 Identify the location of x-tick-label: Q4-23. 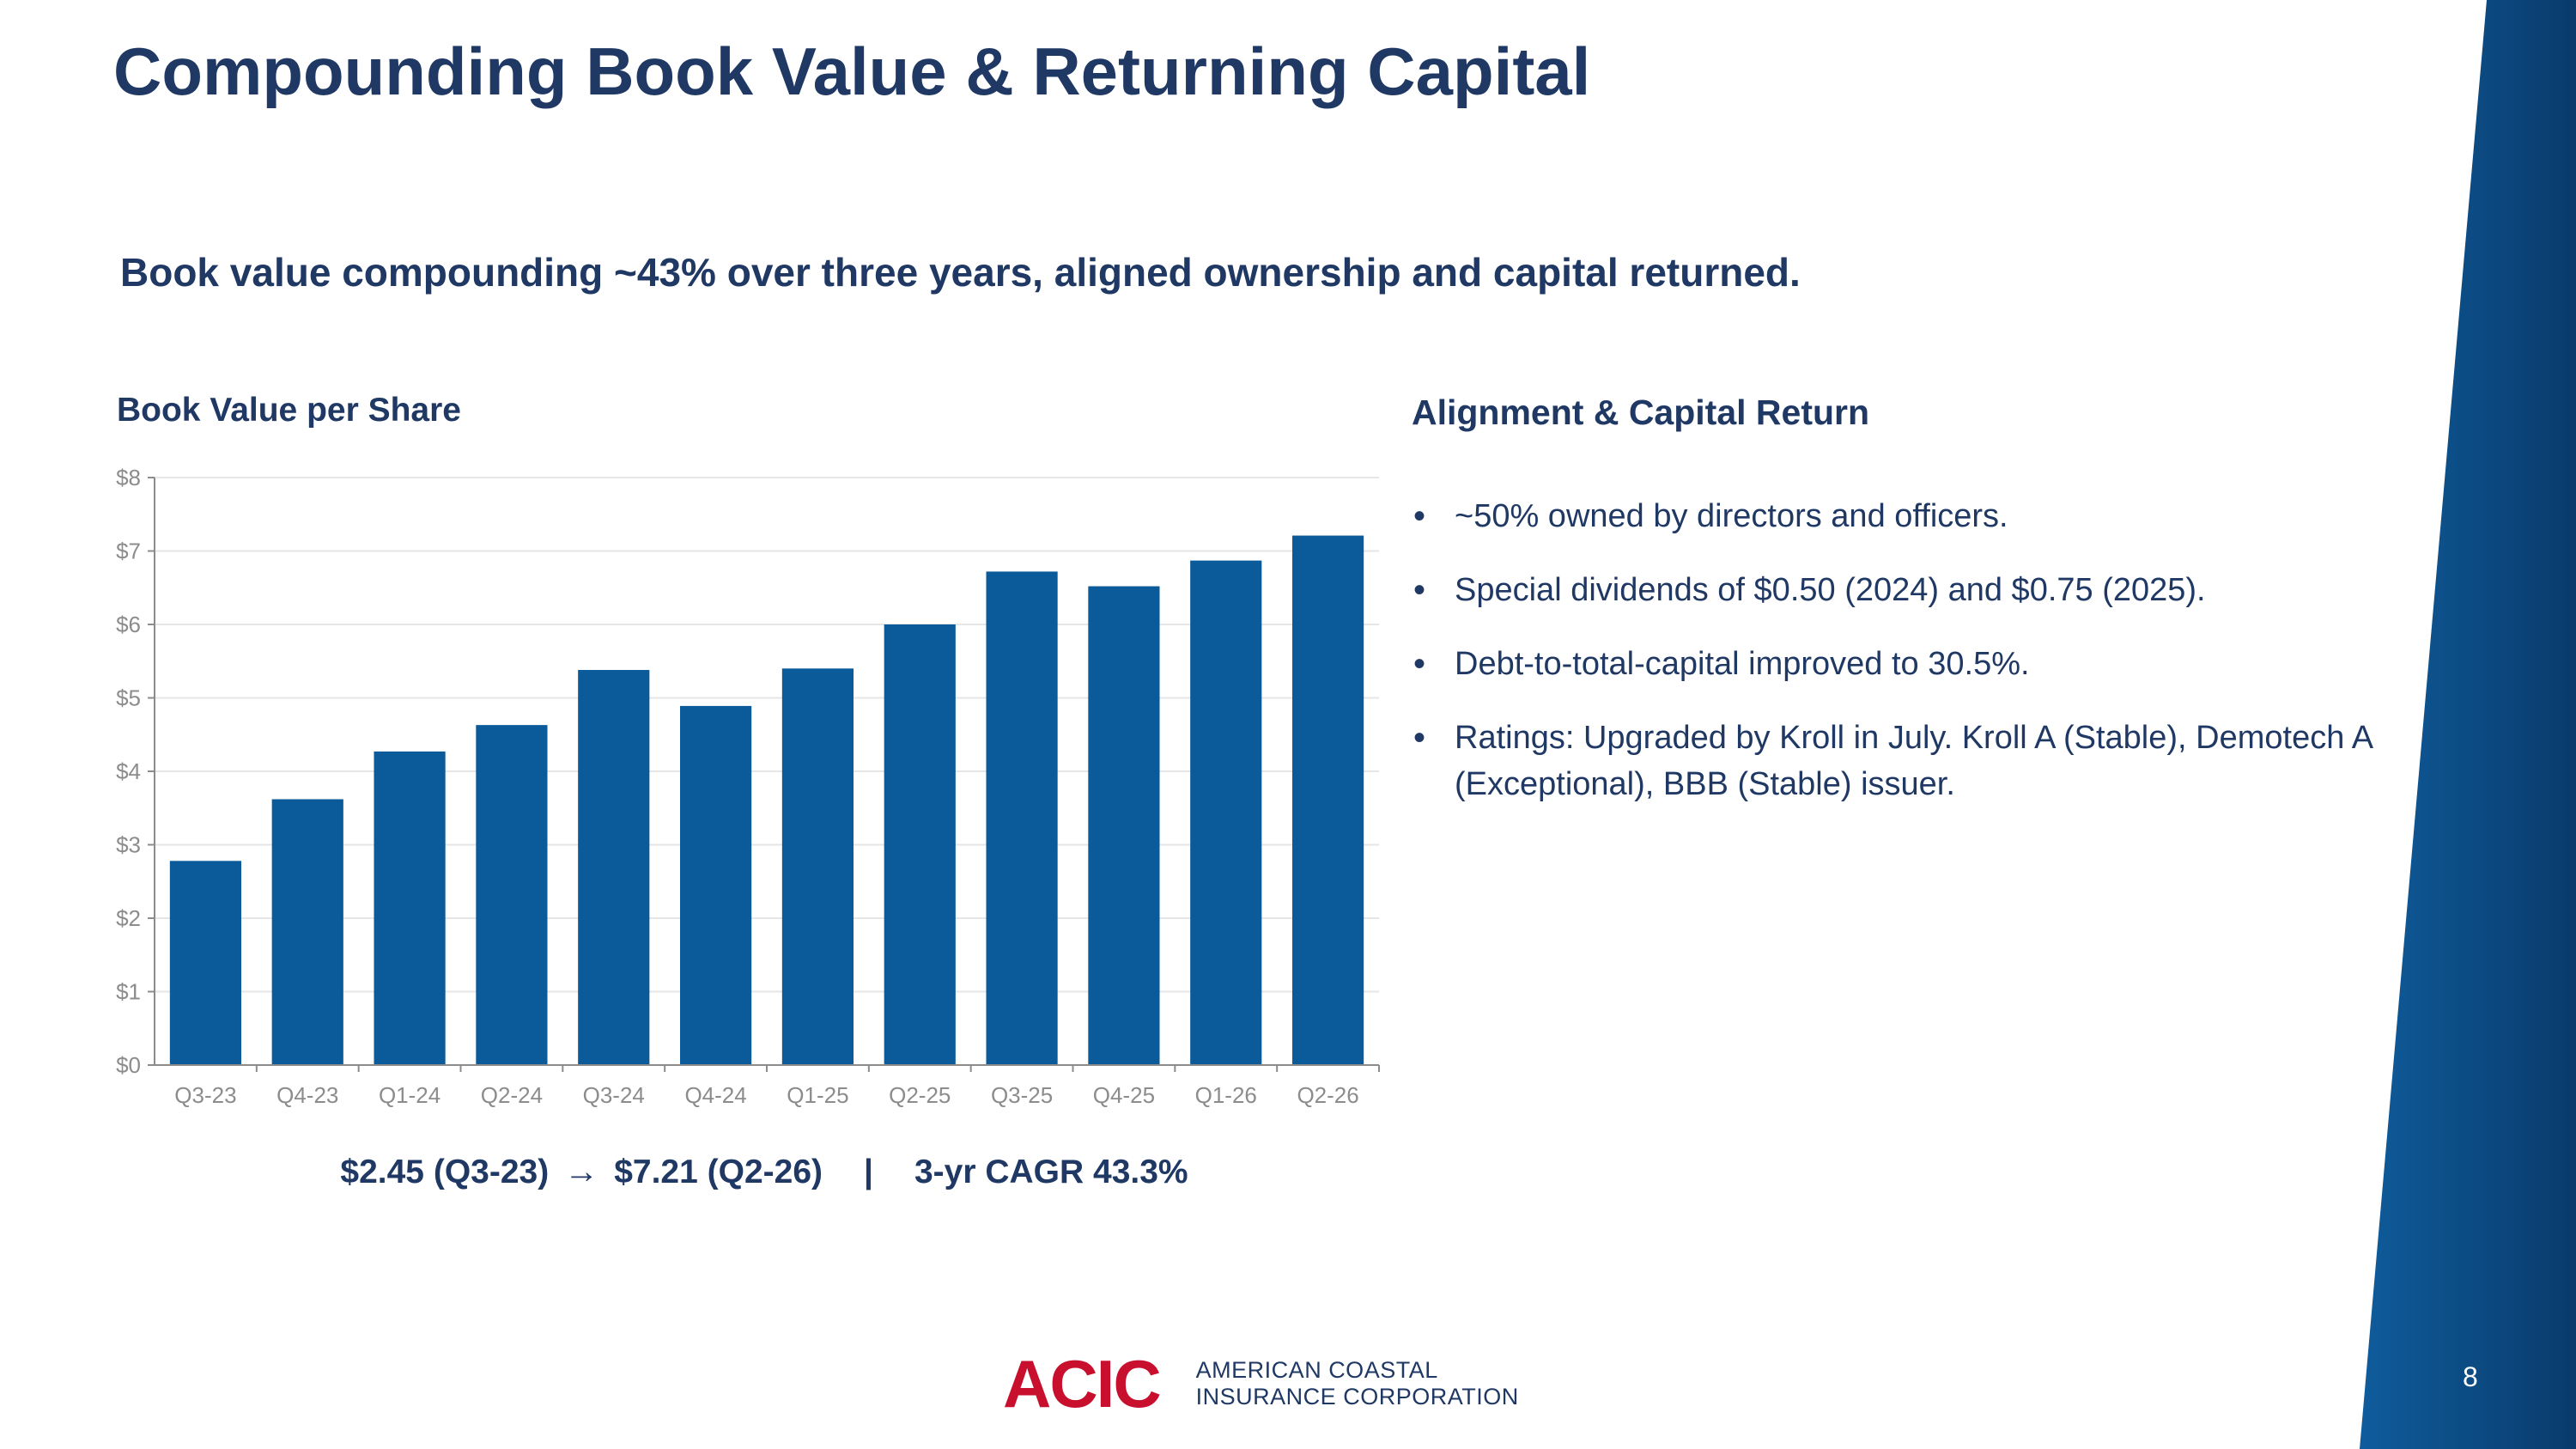
(307, 1095).